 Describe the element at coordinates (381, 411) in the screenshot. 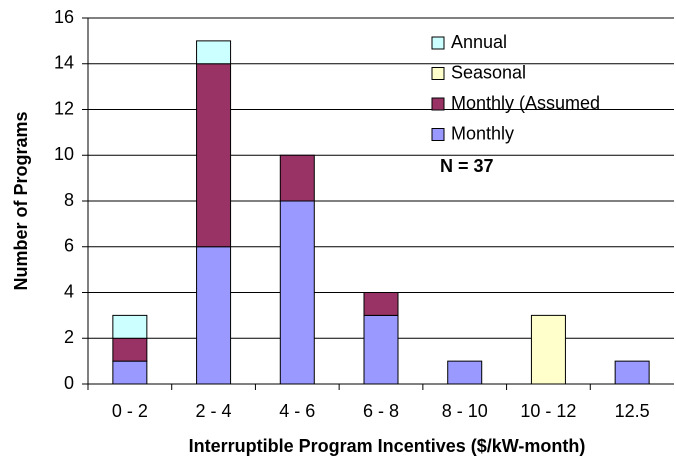

I see `x-tick-label: 6 - 8` at that location.